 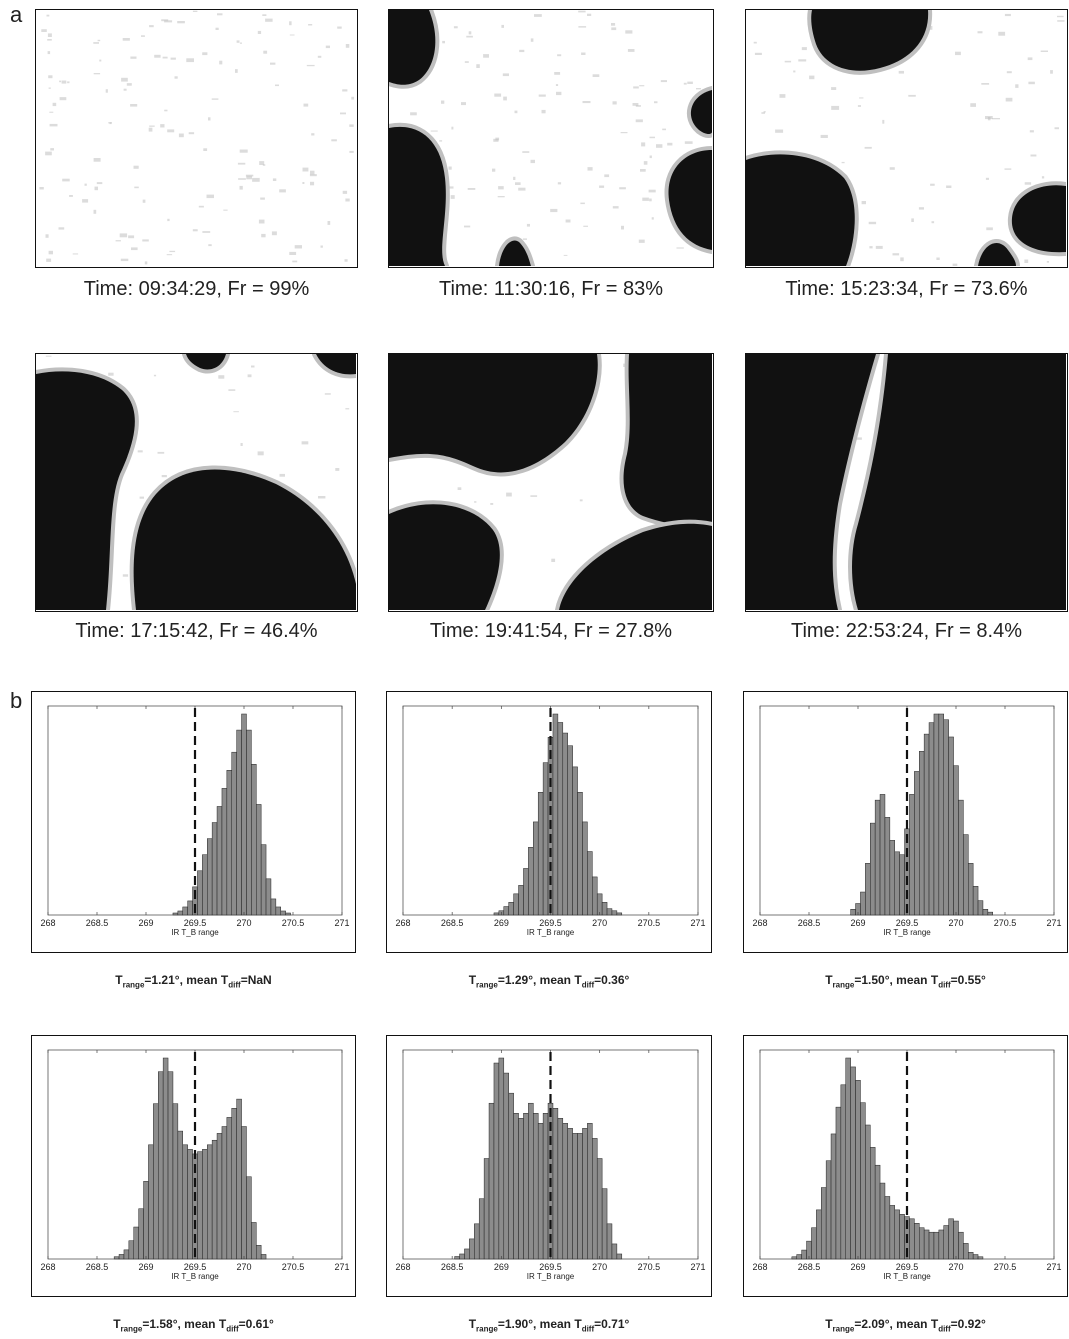 I want to click on clear-sky-area, so click(x=196, y=138).